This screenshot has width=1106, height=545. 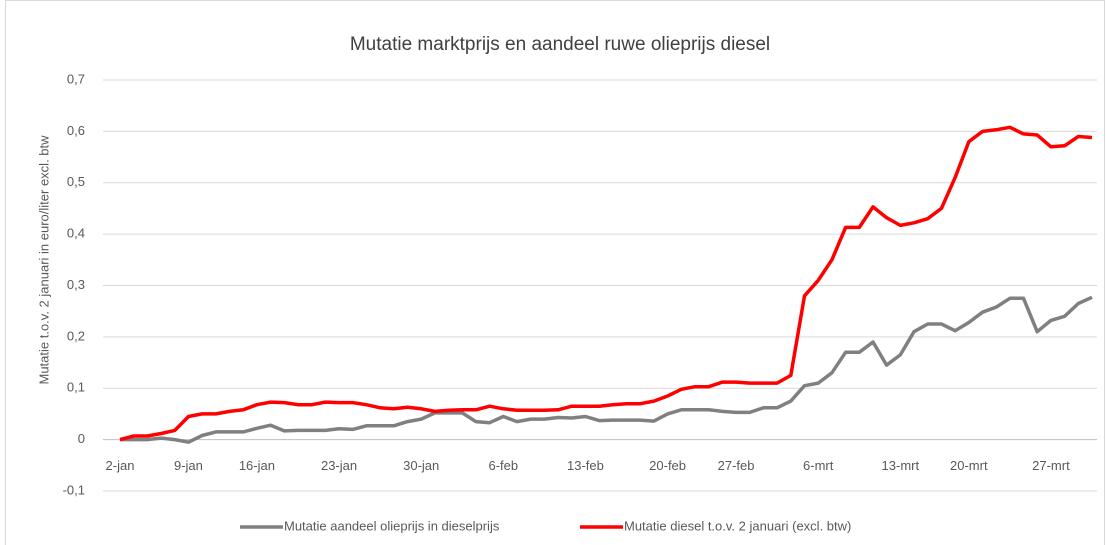 What do you see at coordinates (818, 465) in the screenshot?
I see `x-tick-label: 6-mrt` at bounding box center [818, 465].